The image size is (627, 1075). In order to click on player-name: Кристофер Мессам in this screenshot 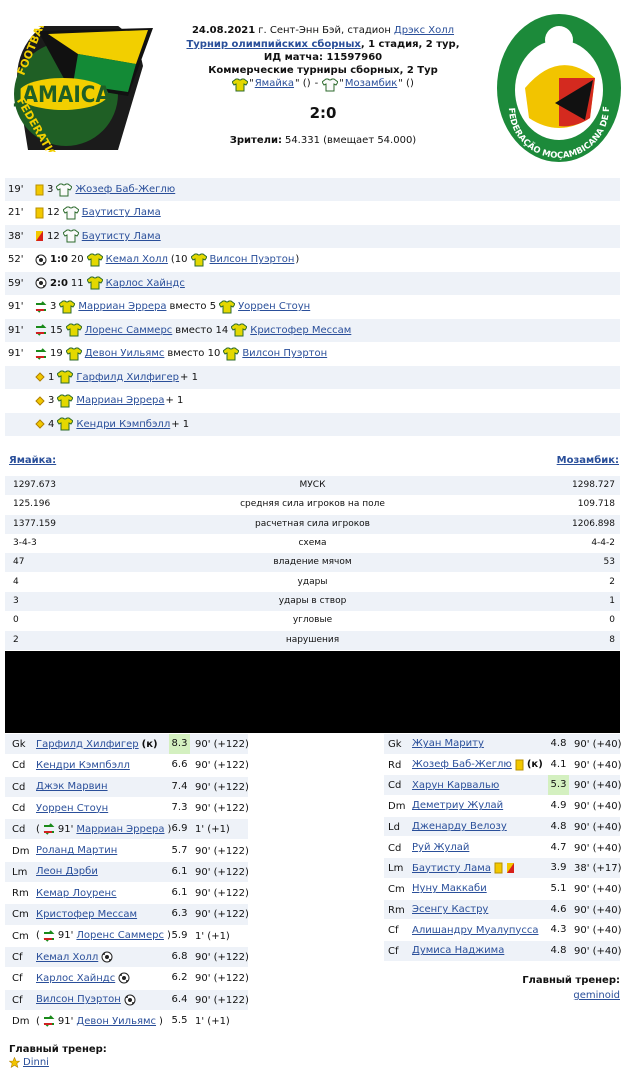, I will do `click(87, 915)`.